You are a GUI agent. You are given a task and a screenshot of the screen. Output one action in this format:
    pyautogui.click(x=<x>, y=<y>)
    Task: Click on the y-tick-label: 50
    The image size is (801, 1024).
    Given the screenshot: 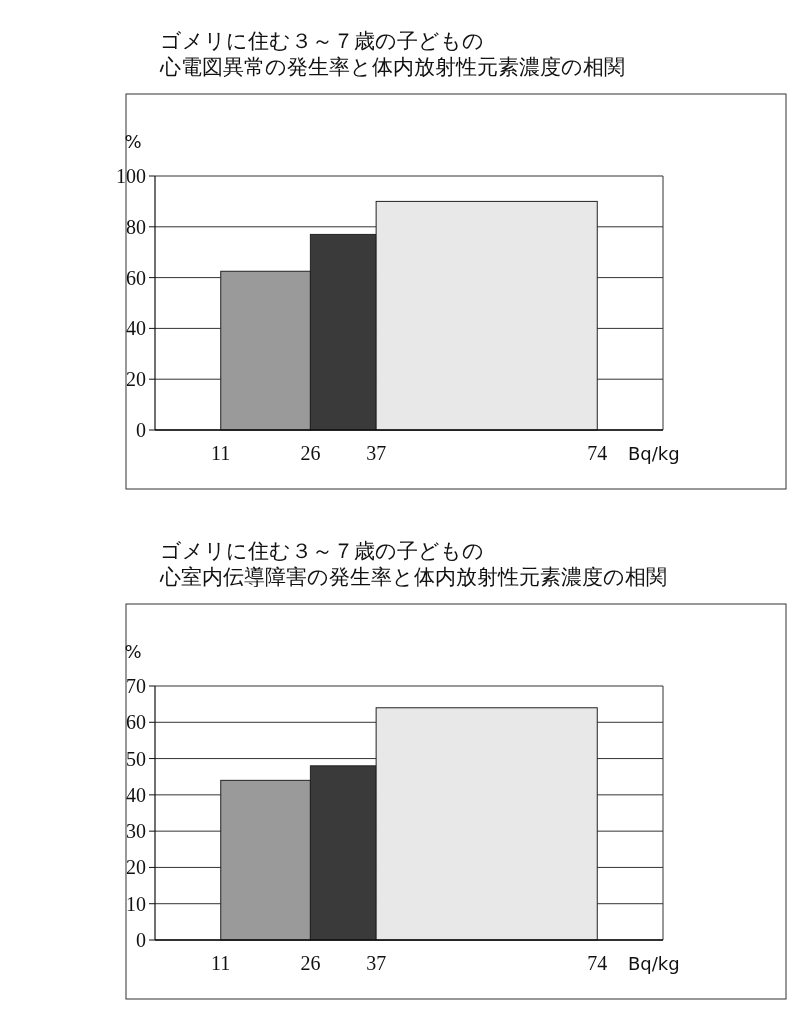 What is the action you would take?
    pyautogui.click(x=136, y=758)
    